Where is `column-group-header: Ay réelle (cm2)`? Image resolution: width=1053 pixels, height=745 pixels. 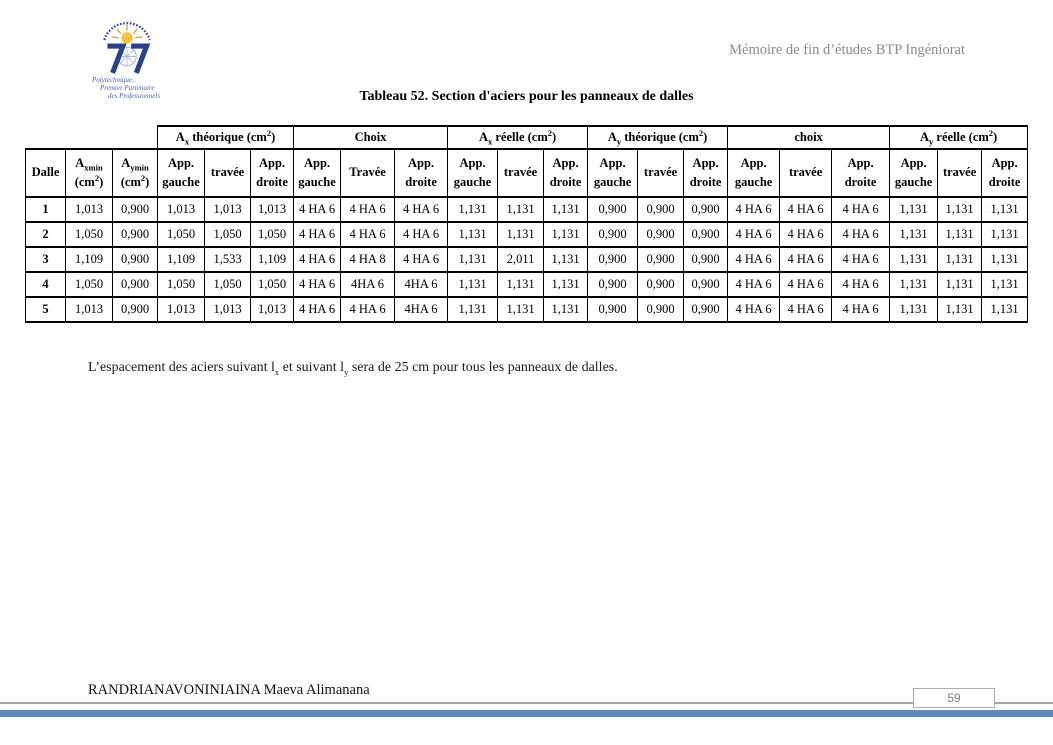 column-group-header: Ay réelle (cm2) is located at coordinates (959, 137).